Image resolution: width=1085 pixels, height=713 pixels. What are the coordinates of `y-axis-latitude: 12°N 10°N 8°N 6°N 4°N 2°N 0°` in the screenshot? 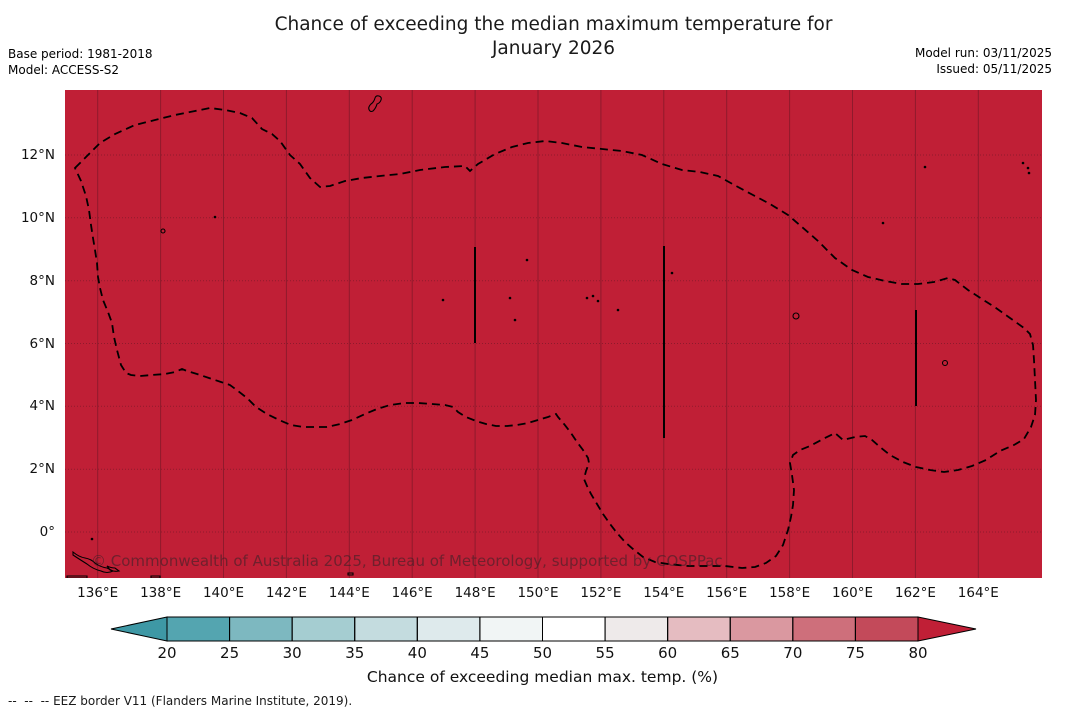 It's located at (27, 356).